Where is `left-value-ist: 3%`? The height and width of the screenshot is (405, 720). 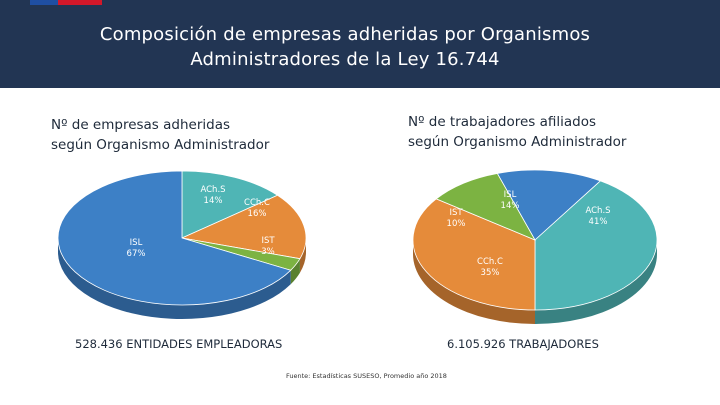
left-value-ist: 3% is located at coordinates (268, 252).